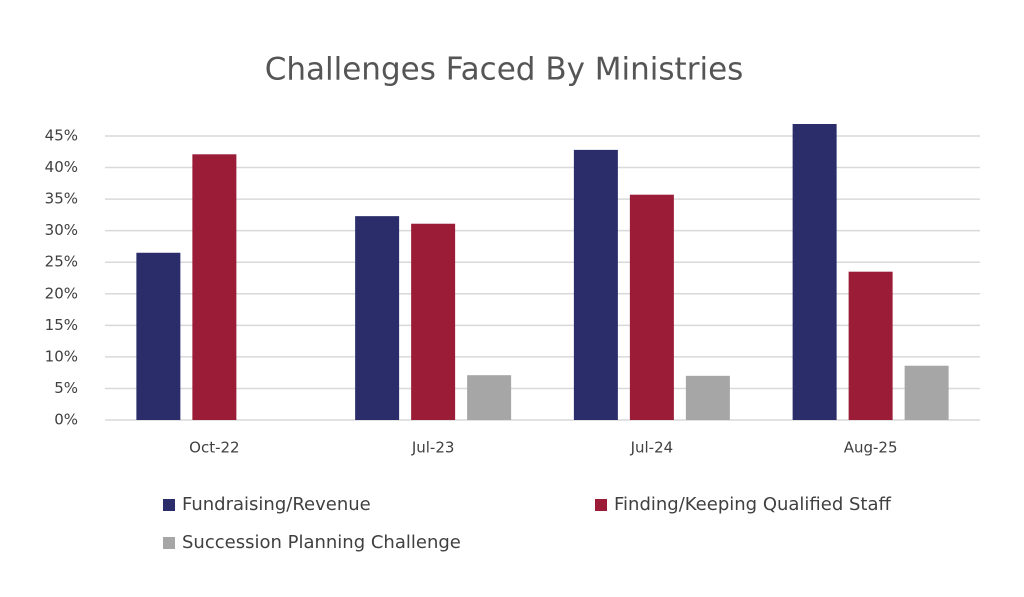 The height and width of the screenshot is (597, 1024). I want to click on y-tick-label: 45%, so click(61, 136).